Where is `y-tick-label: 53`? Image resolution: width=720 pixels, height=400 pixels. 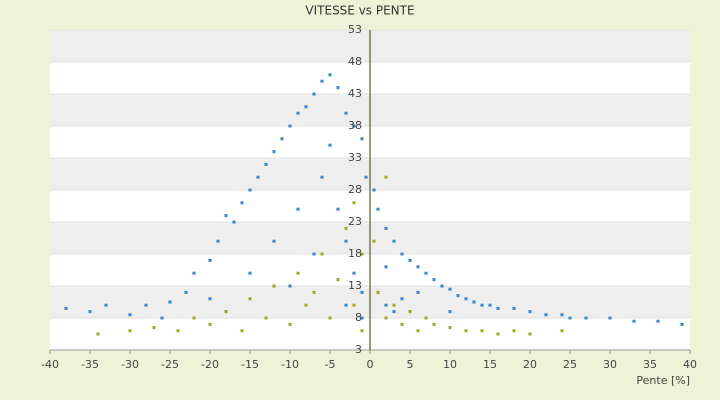
y-tick-label: 53 is located at coordinates (355, 29).